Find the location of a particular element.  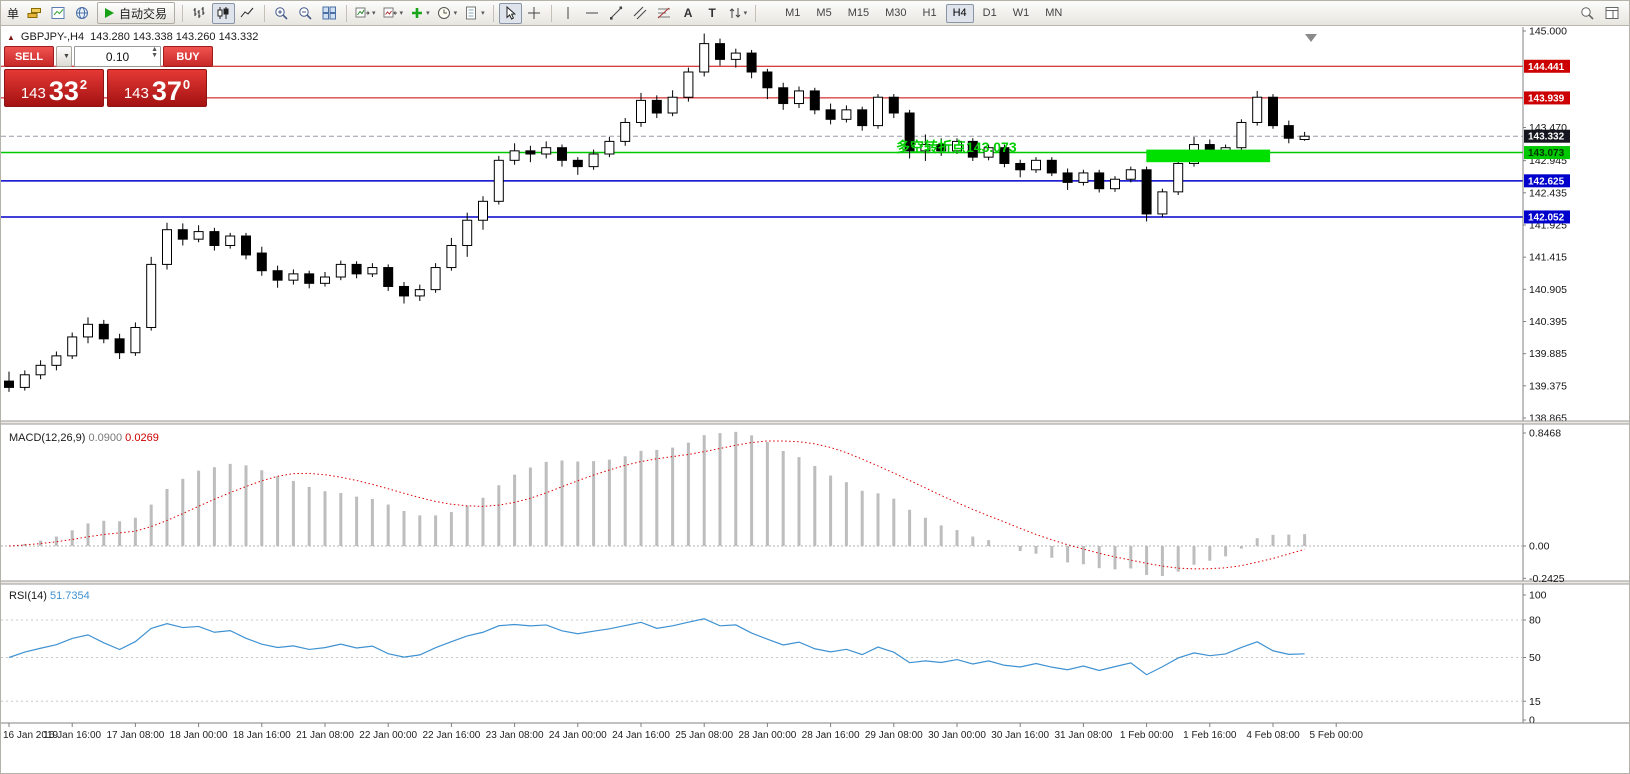

svg-text: 29 Jan 08:00 is located at coordinates (894, 735).